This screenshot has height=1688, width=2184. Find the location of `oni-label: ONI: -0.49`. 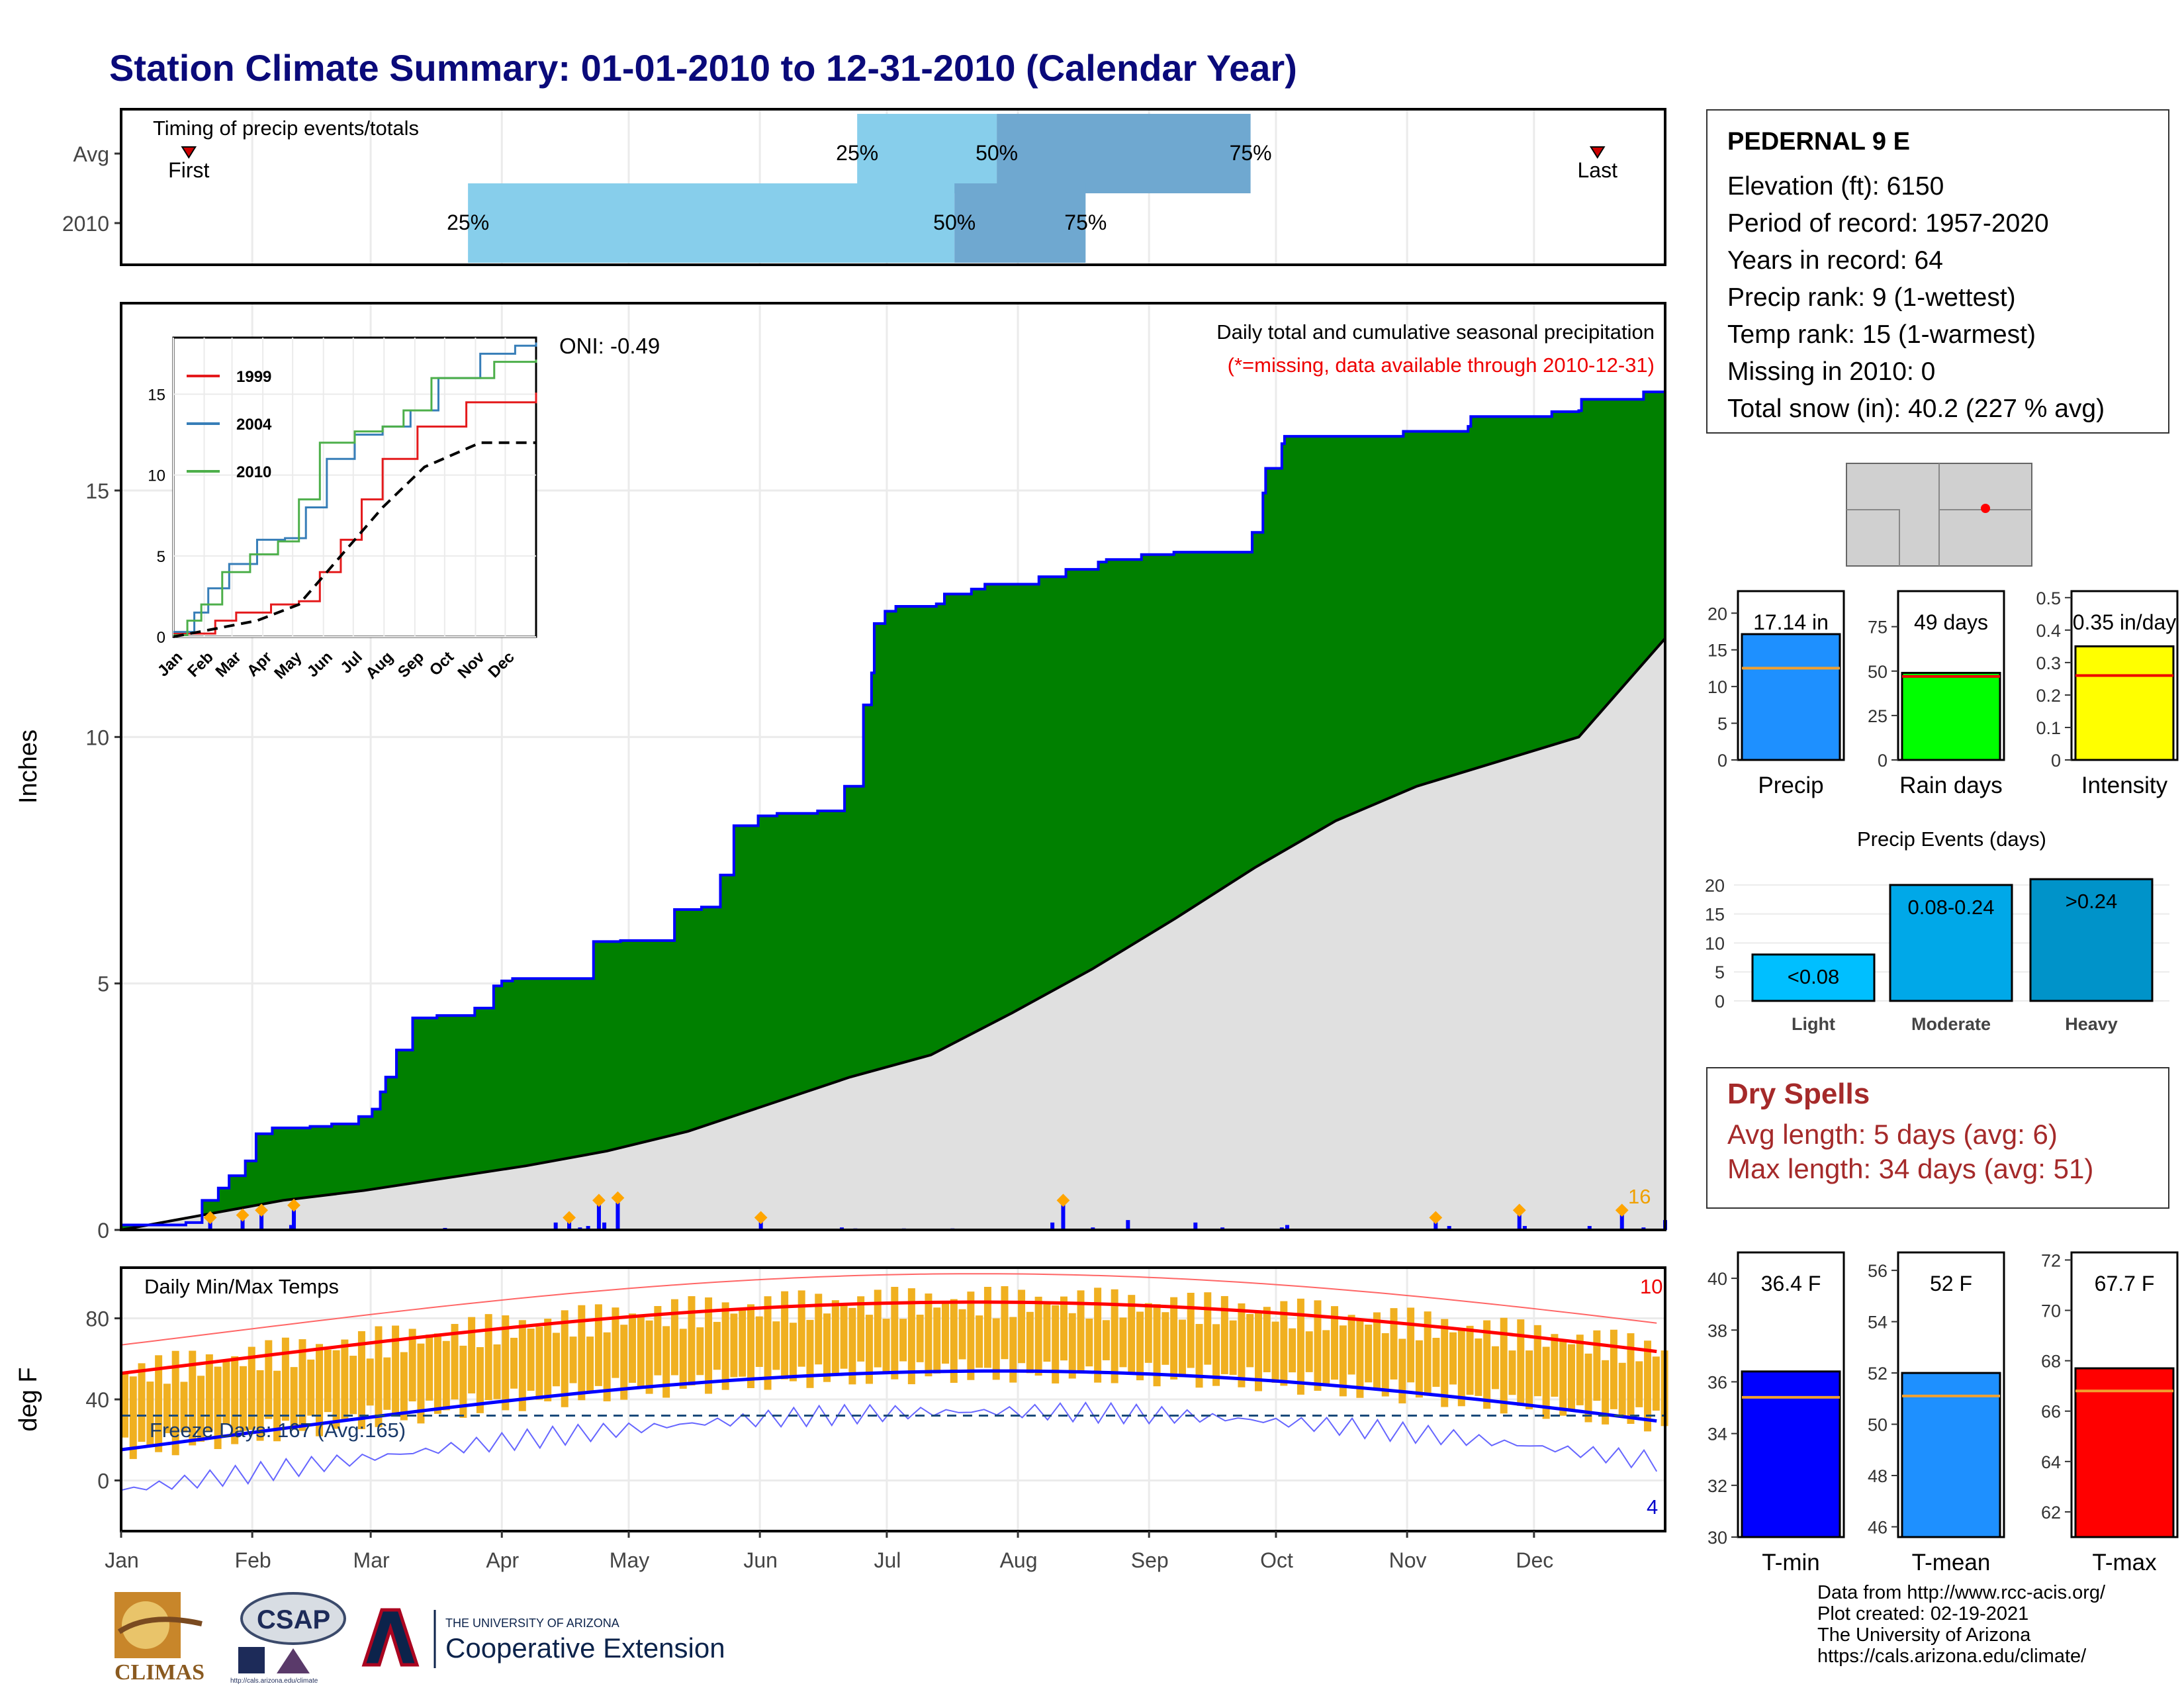

oni-label: ONI: -0.49 is located at coordinates (609, 346).